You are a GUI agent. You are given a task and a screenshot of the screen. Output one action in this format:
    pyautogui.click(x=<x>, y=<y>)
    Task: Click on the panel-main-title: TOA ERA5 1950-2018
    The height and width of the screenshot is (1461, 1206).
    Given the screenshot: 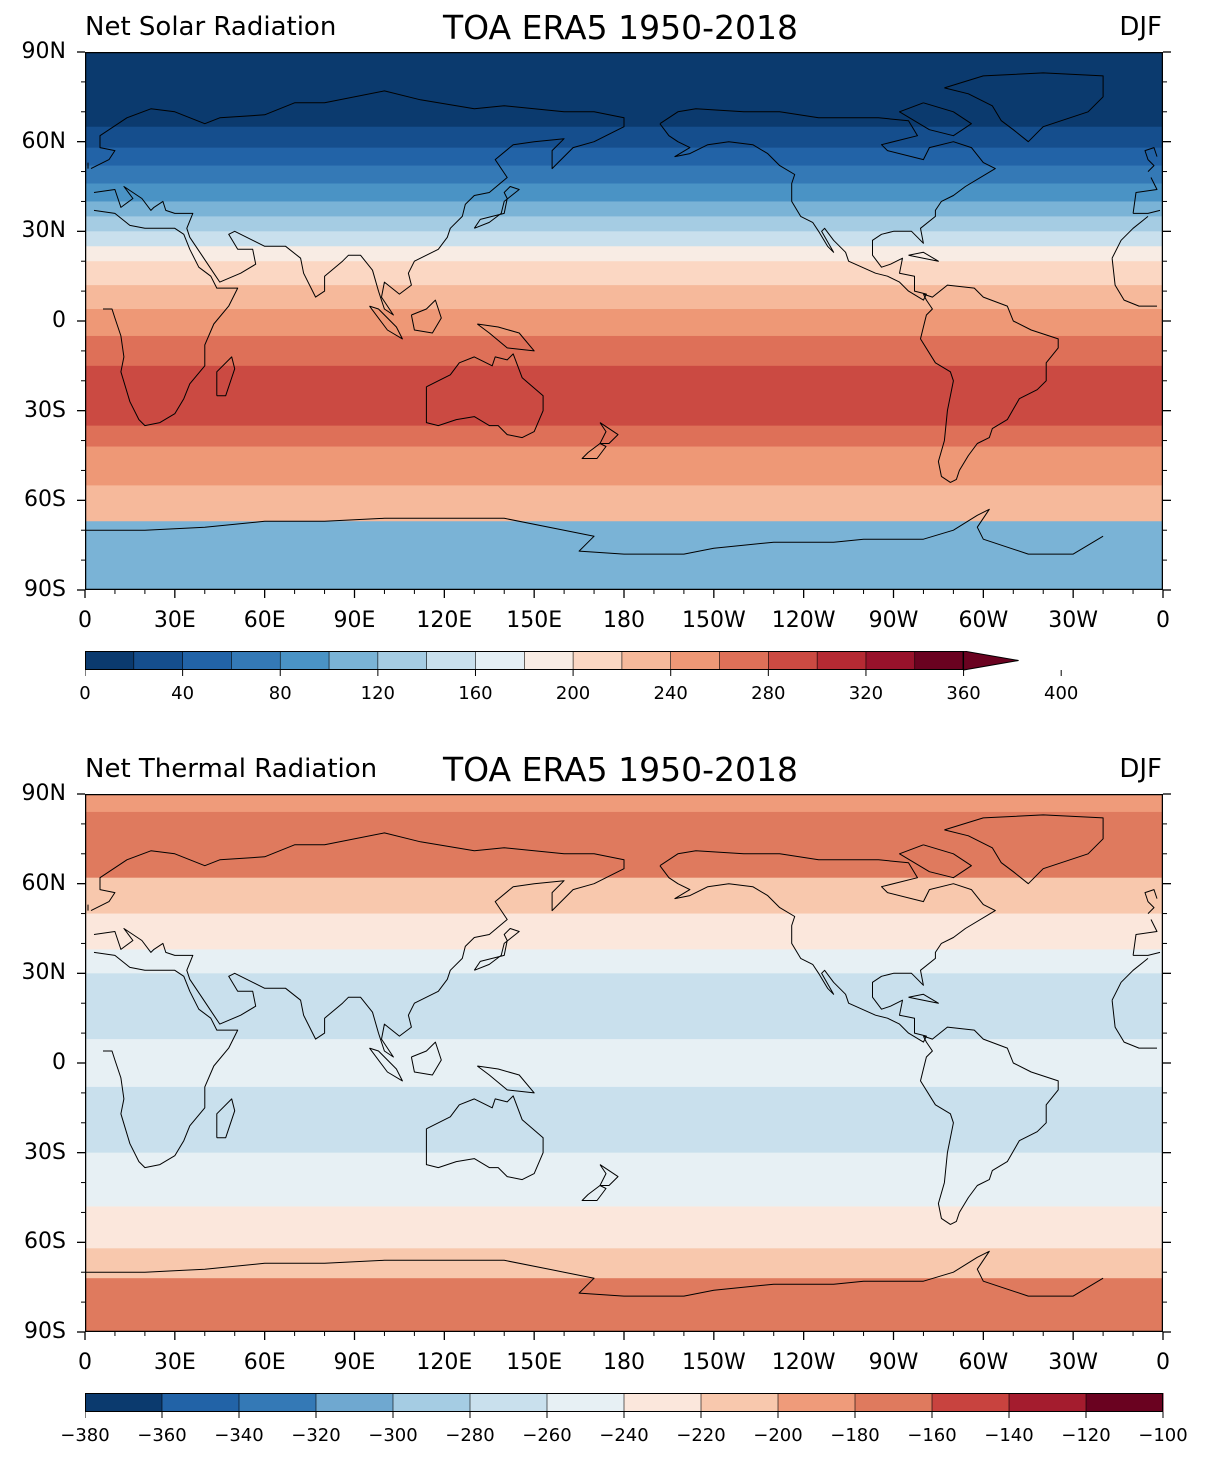 What is the action you would take?
    pyautogui.click(x=620, y=27)
    